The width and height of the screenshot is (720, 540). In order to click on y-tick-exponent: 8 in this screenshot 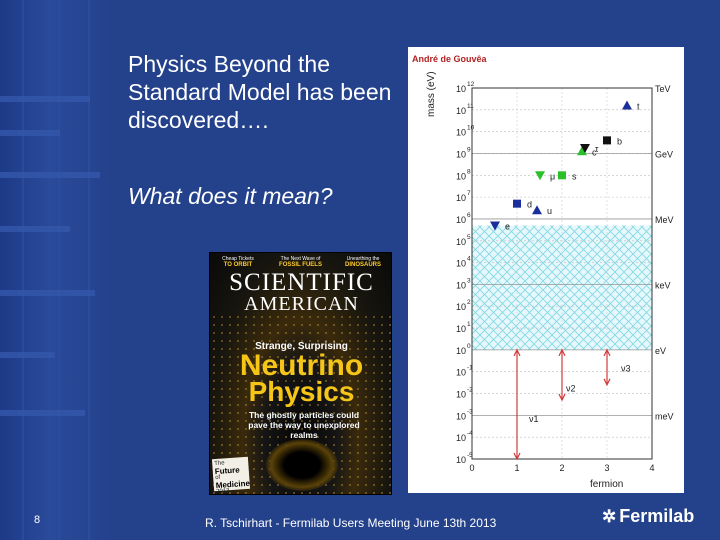, I will do `click(469, 171)`.